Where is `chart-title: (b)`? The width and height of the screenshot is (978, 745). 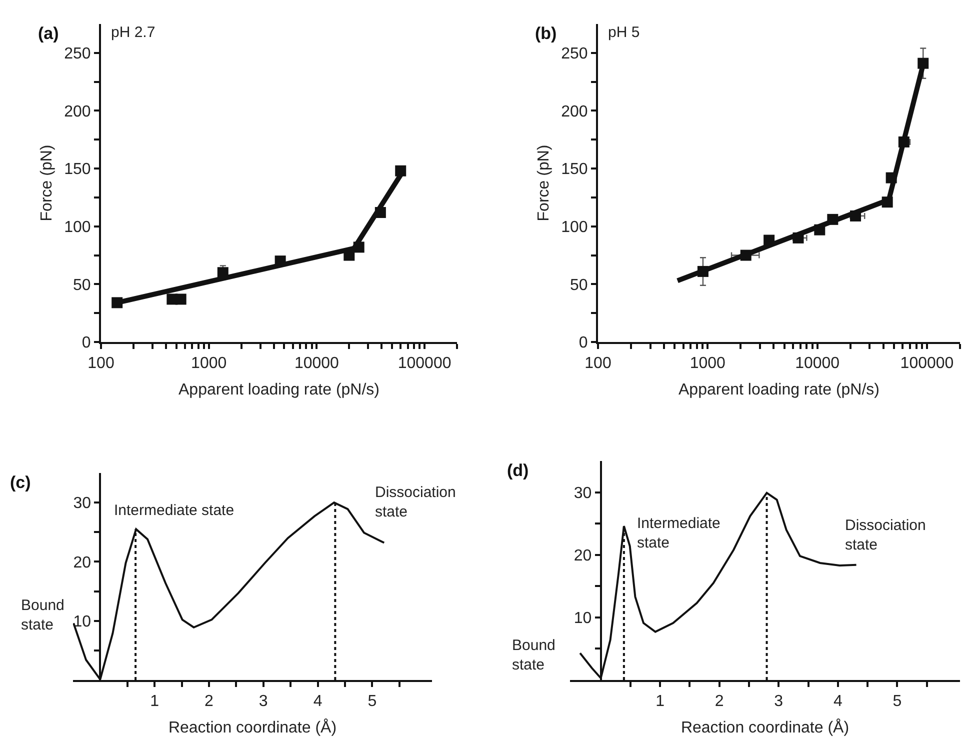 chart-title: (b) is located at coordinates (546, 33).